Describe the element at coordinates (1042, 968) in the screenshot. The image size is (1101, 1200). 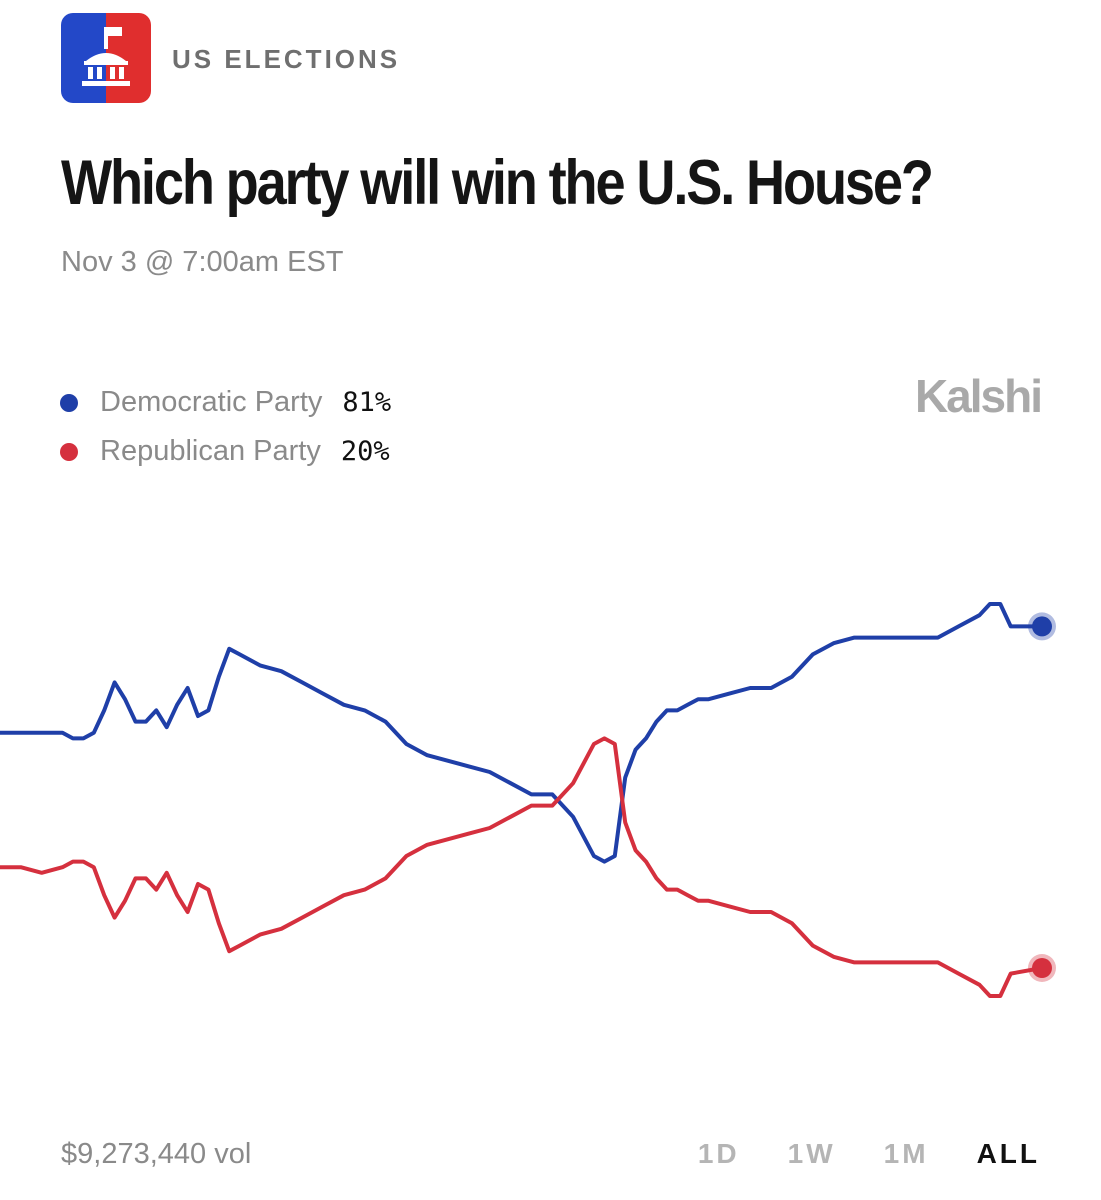
I see `end-marker-republican` at that location.